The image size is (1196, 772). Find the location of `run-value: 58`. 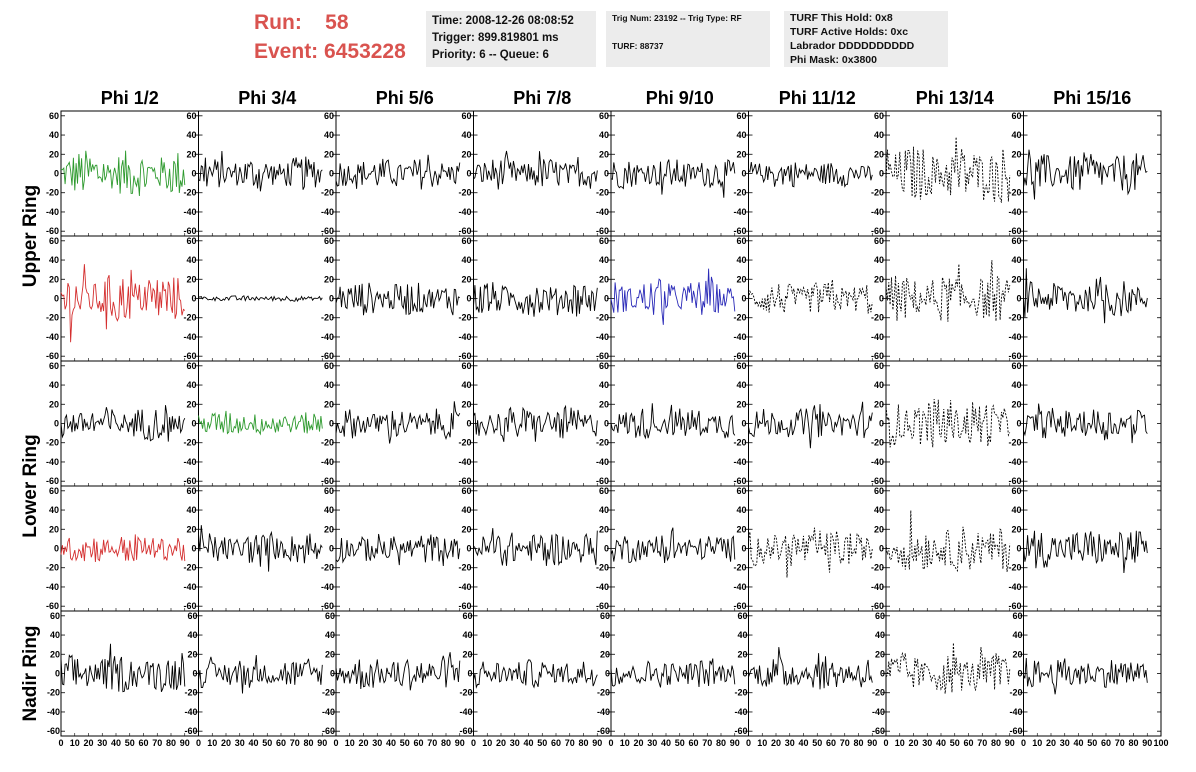

run-value: 58 is located at coordinates (337, 22).